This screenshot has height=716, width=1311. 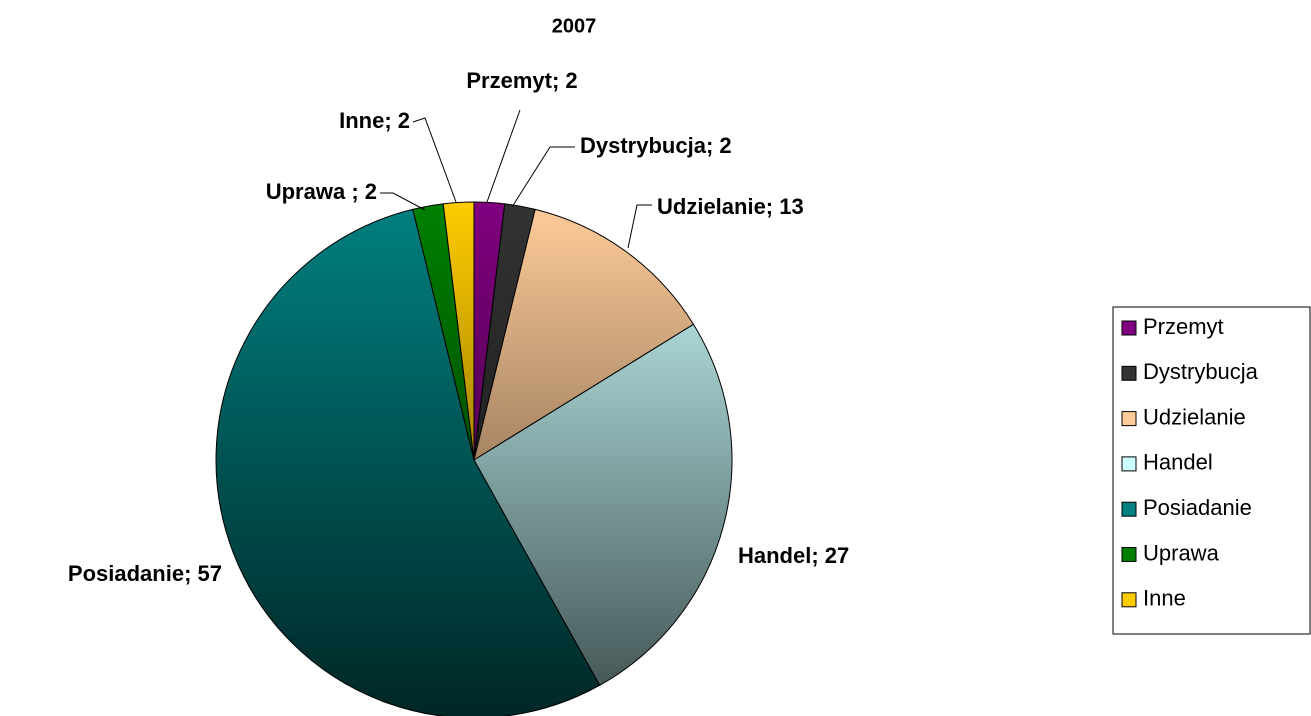 What do you see at coordinates (1164, 598) in the screenshot?
I see `legend-label: Inne` at bounding box center [1164, 598].